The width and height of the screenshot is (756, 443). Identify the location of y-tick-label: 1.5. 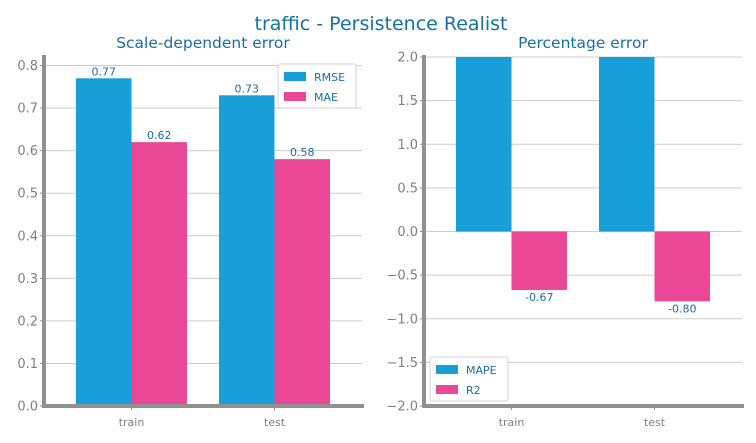
(407, 101).